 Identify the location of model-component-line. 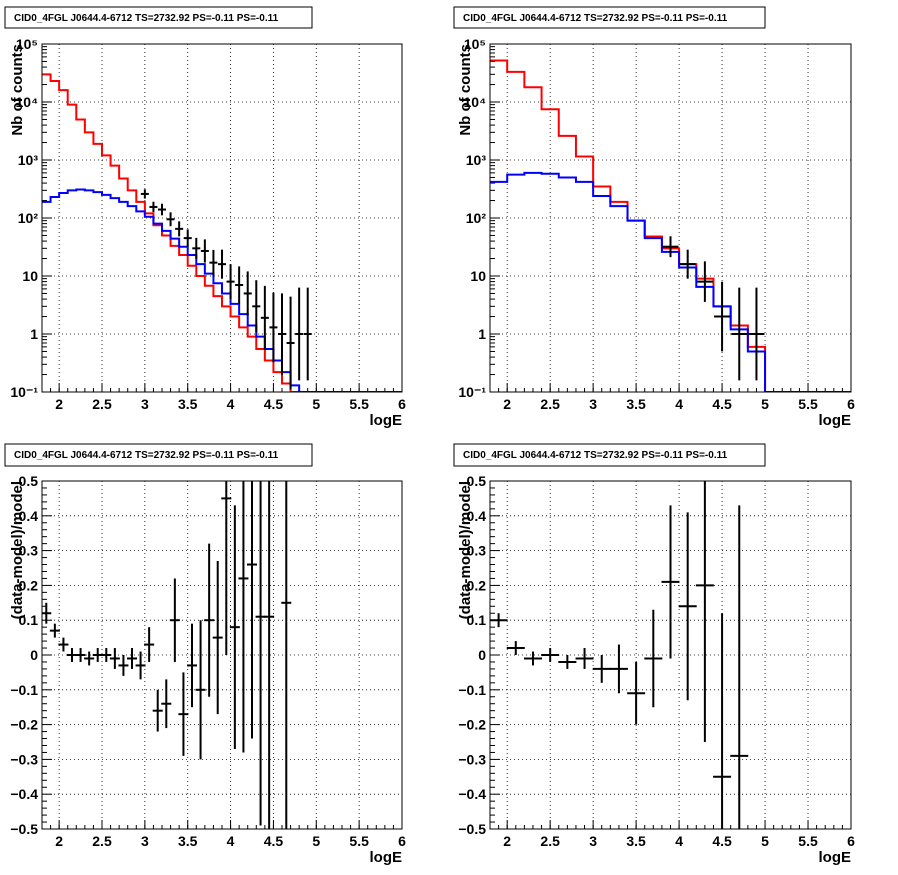
(222, 290).